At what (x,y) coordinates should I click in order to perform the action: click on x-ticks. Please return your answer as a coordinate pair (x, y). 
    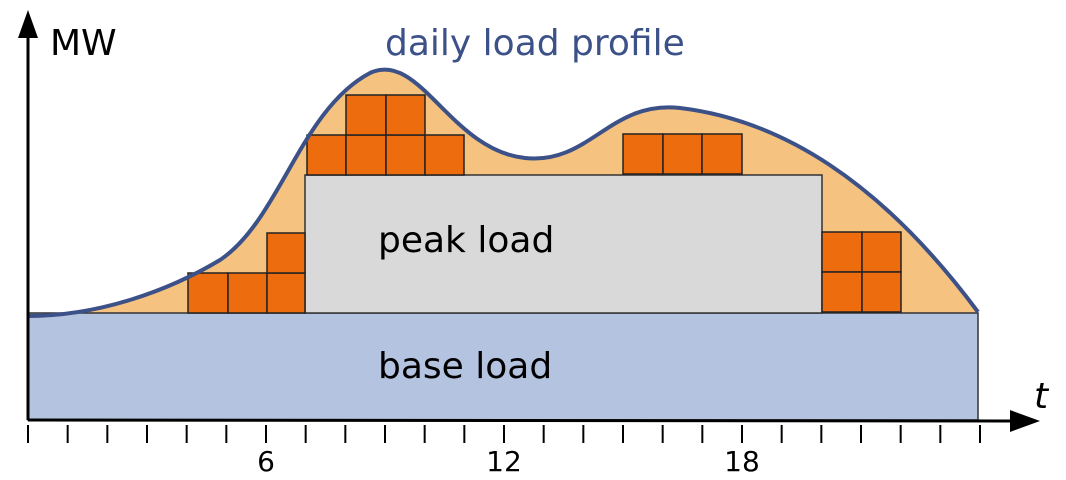
    Looking at the image, I should click on (504, 434).